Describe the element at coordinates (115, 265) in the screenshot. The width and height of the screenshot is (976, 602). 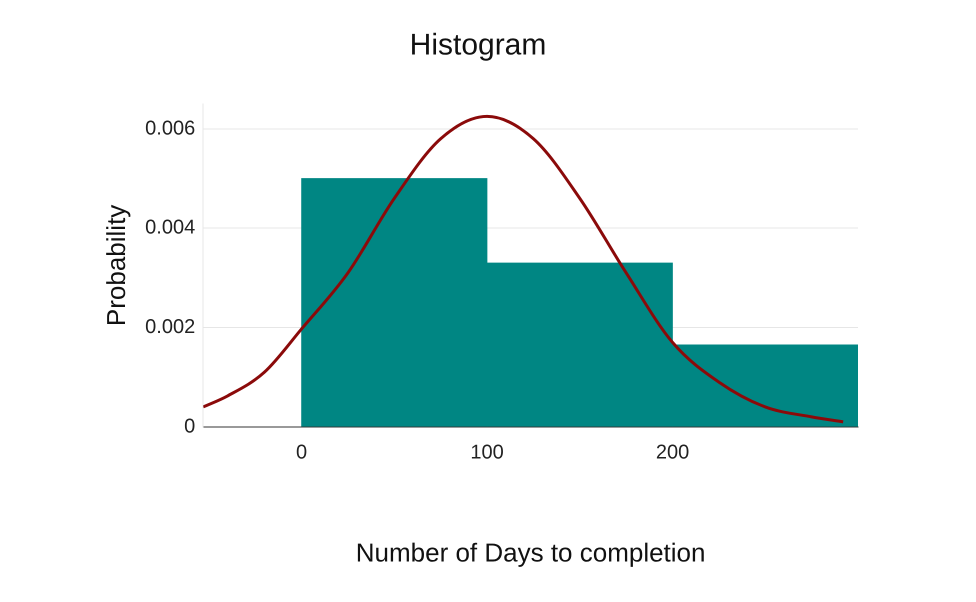
I see `y-axis-title: Probability` at that location.